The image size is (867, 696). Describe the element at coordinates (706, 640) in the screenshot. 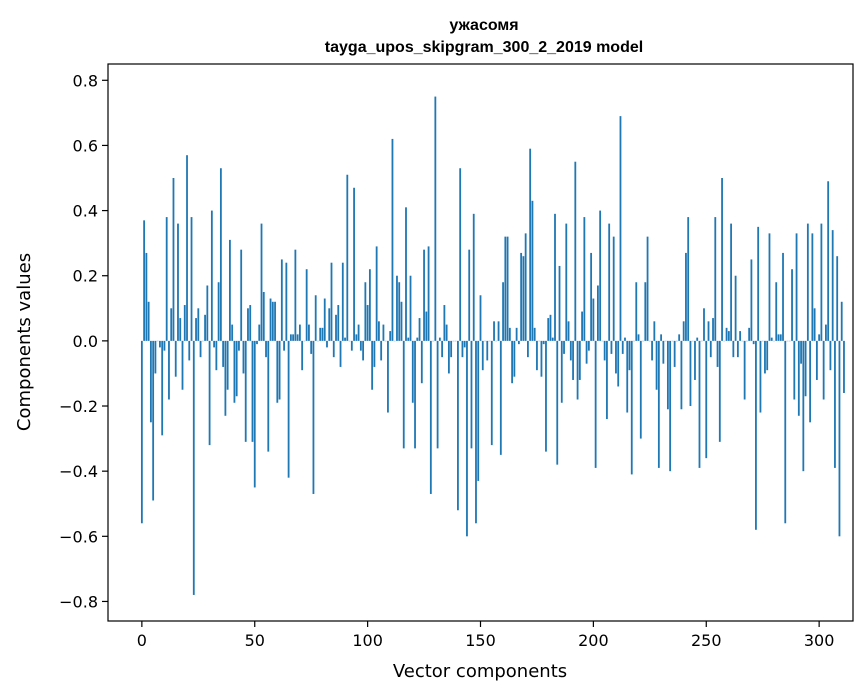

I see `x-tick-label: 250` at that location.